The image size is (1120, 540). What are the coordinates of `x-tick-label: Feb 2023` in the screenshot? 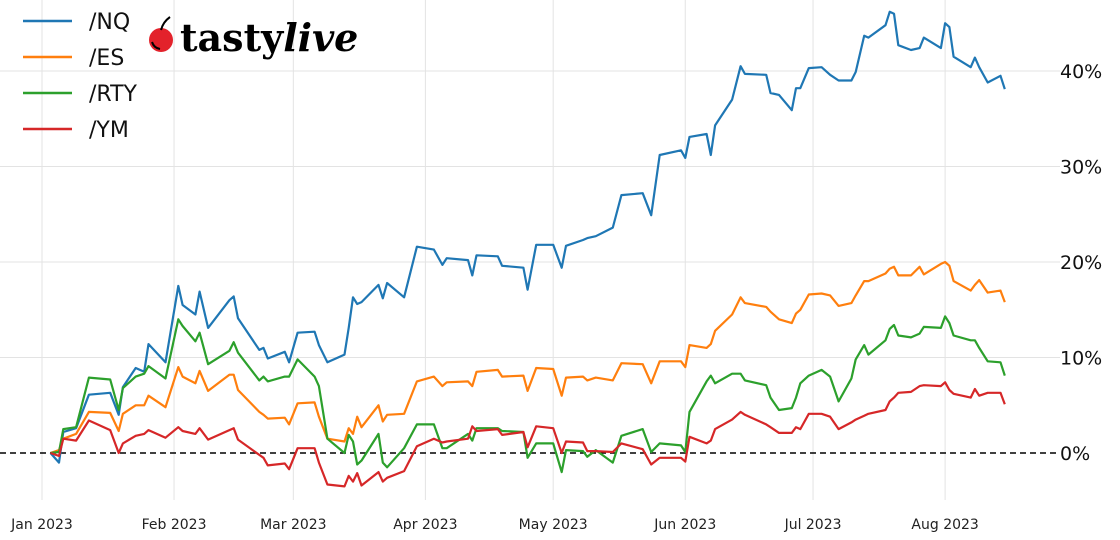 It's located at (174, 525).